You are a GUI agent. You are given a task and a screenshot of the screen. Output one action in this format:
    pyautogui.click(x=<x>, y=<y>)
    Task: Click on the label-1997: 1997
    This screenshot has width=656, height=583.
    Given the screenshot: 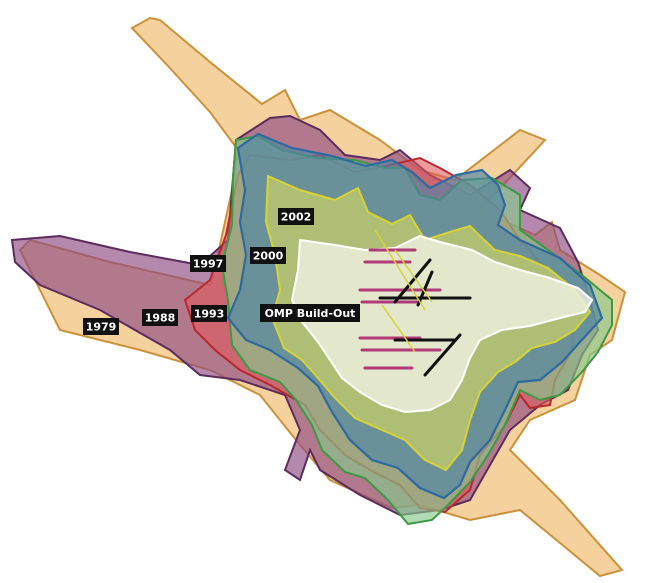 What is the action you would take?
    pyautogui.click(x=208, y=263)
    